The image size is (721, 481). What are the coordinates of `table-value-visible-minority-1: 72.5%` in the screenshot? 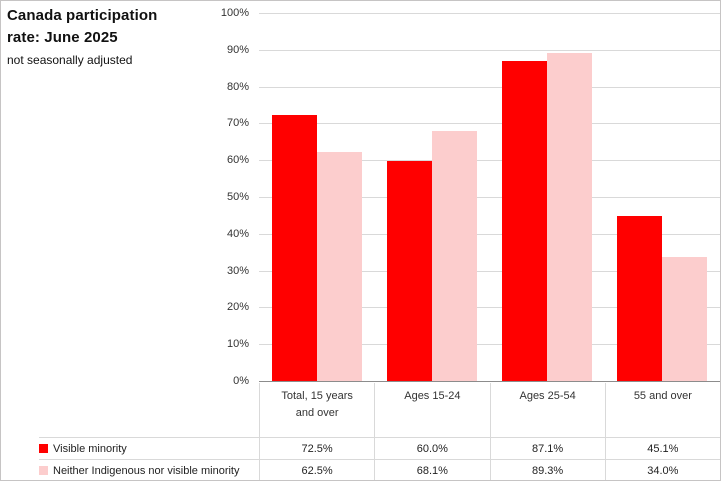 It's located at (316, 448).